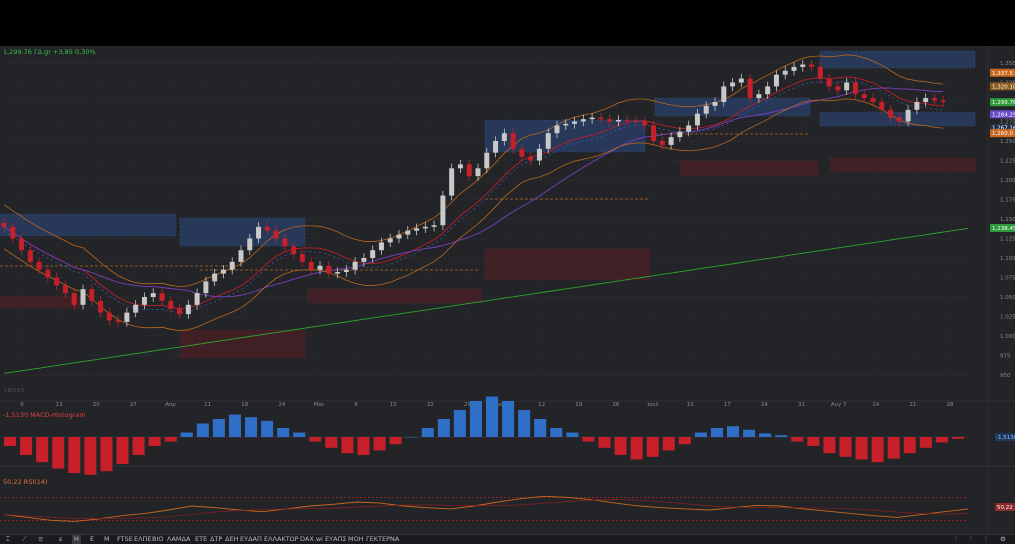 Image resolution: width=1015 pixels, height=544 pixels. Describe the element at coordinates (336, 539) in the screenshot. I see `toolbar-item: ΕΥΑΠΣ` at that location.